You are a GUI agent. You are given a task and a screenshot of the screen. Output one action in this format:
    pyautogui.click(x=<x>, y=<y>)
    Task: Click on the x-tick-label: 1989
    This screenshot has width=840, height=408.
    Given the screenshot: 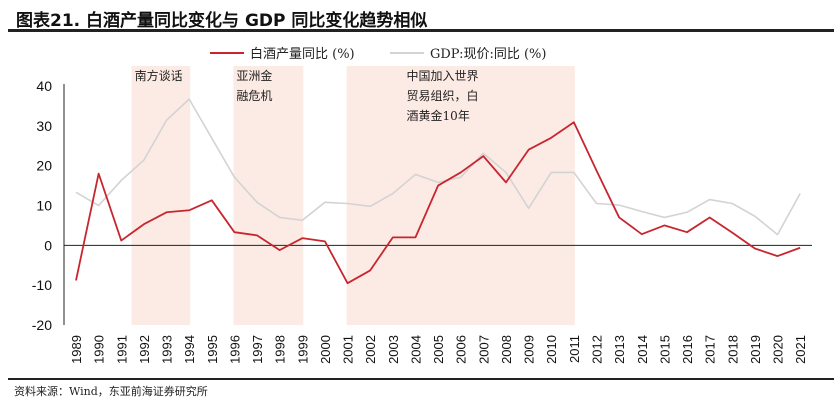 What is the action you would take?
    pyautogui.click(x=76, y=349)
    